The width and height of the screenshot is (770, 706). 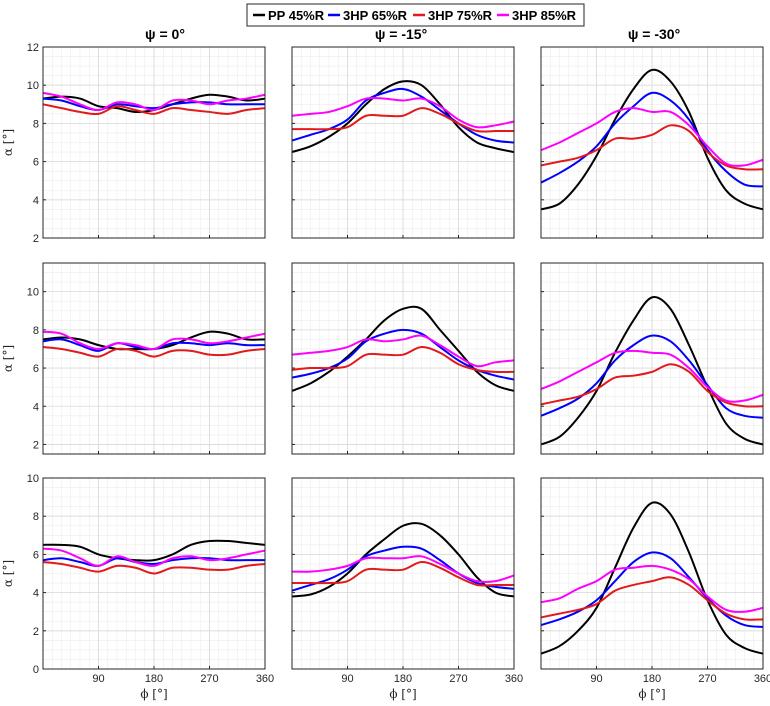 I want to click on legend-label-3hp65: 3HP 65%R, so click(x=375, y=15).